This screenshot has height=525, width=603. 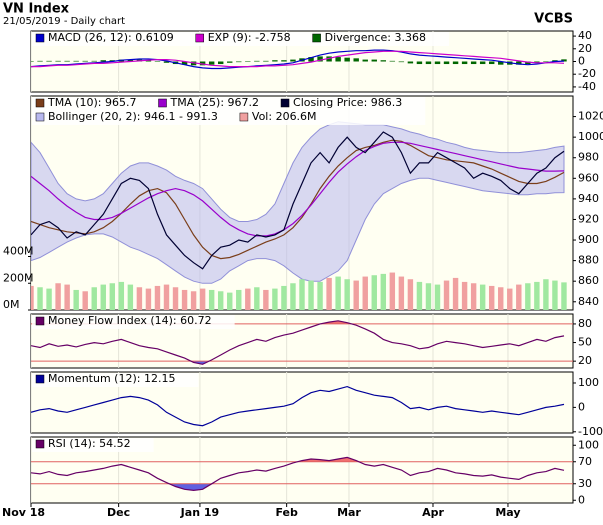 What do you see at coordinates (590, 116) in the screenshot?
I see `y-tick-label: 1020` at bounding box center [590, 116].